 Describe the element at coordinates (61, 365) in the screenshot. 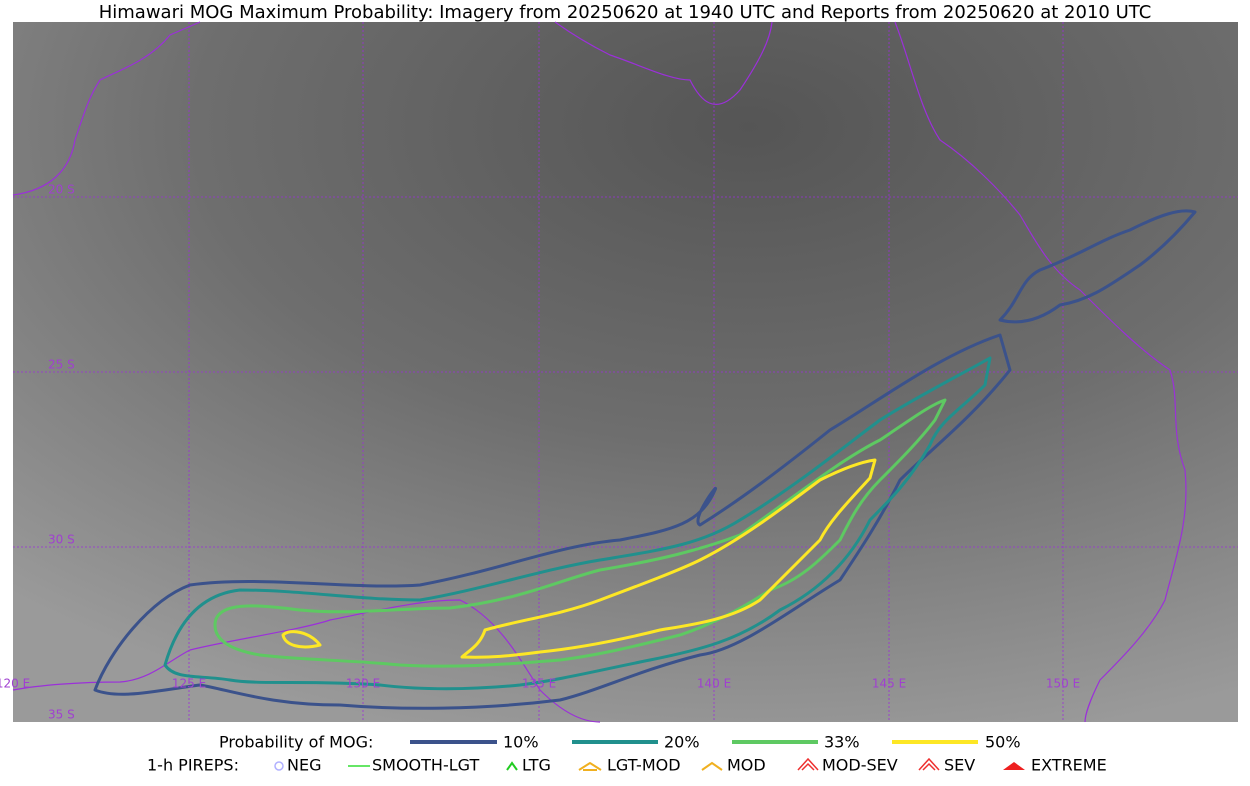

I see `lat-label: 25 S` at that location.